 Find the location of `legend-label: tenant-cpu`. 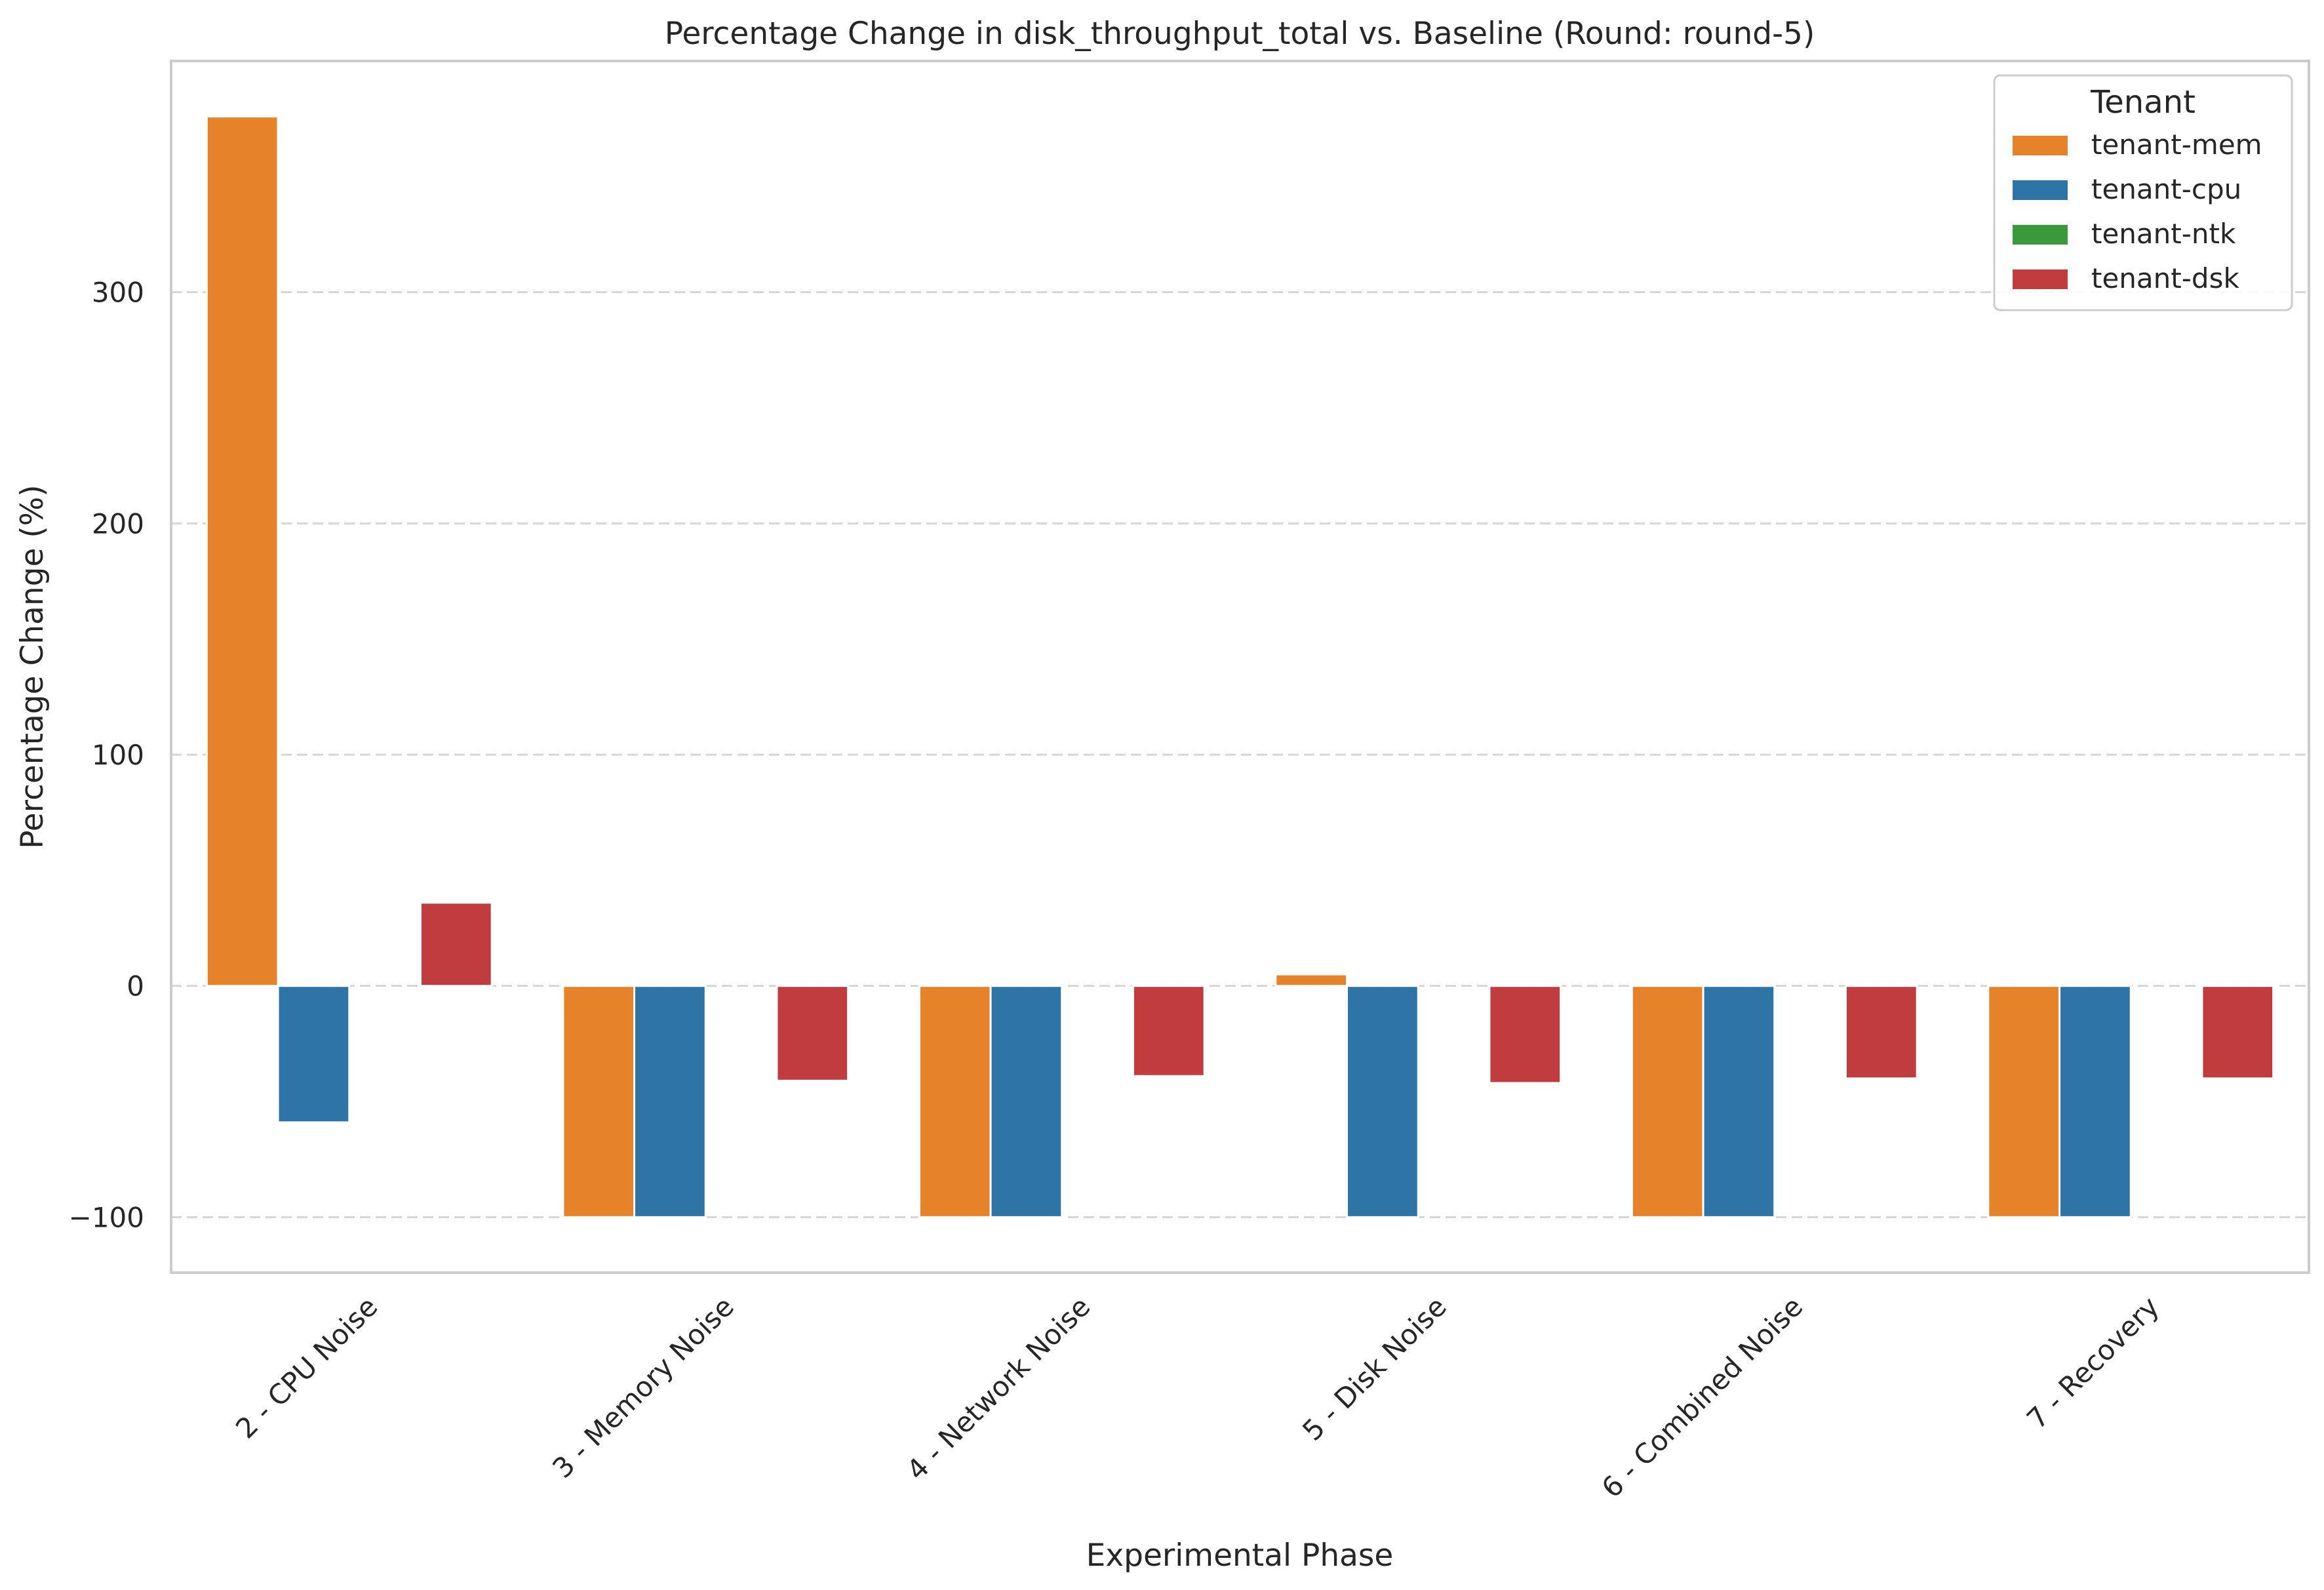

legend-label: tenant-cpu is located at coordinates (2166, 189).